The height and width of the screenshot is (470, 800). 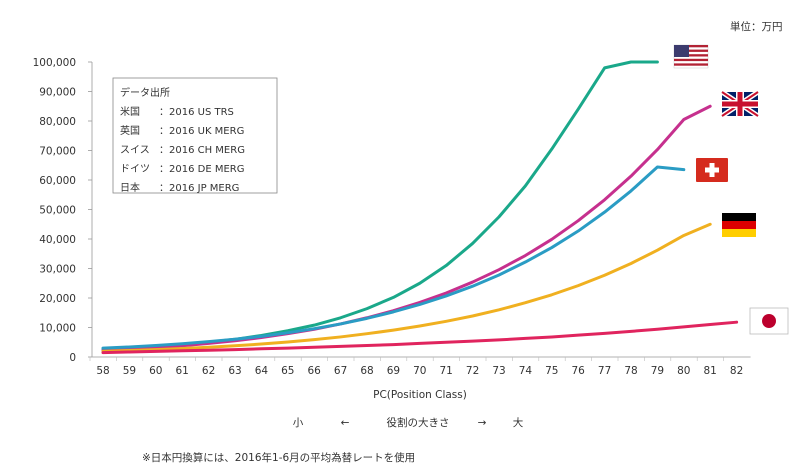 What do you see at coordinates (201, 169) in the screenshot?
I see `legend-source: ：2016 DE MERG` at bounding box center [201, 169].